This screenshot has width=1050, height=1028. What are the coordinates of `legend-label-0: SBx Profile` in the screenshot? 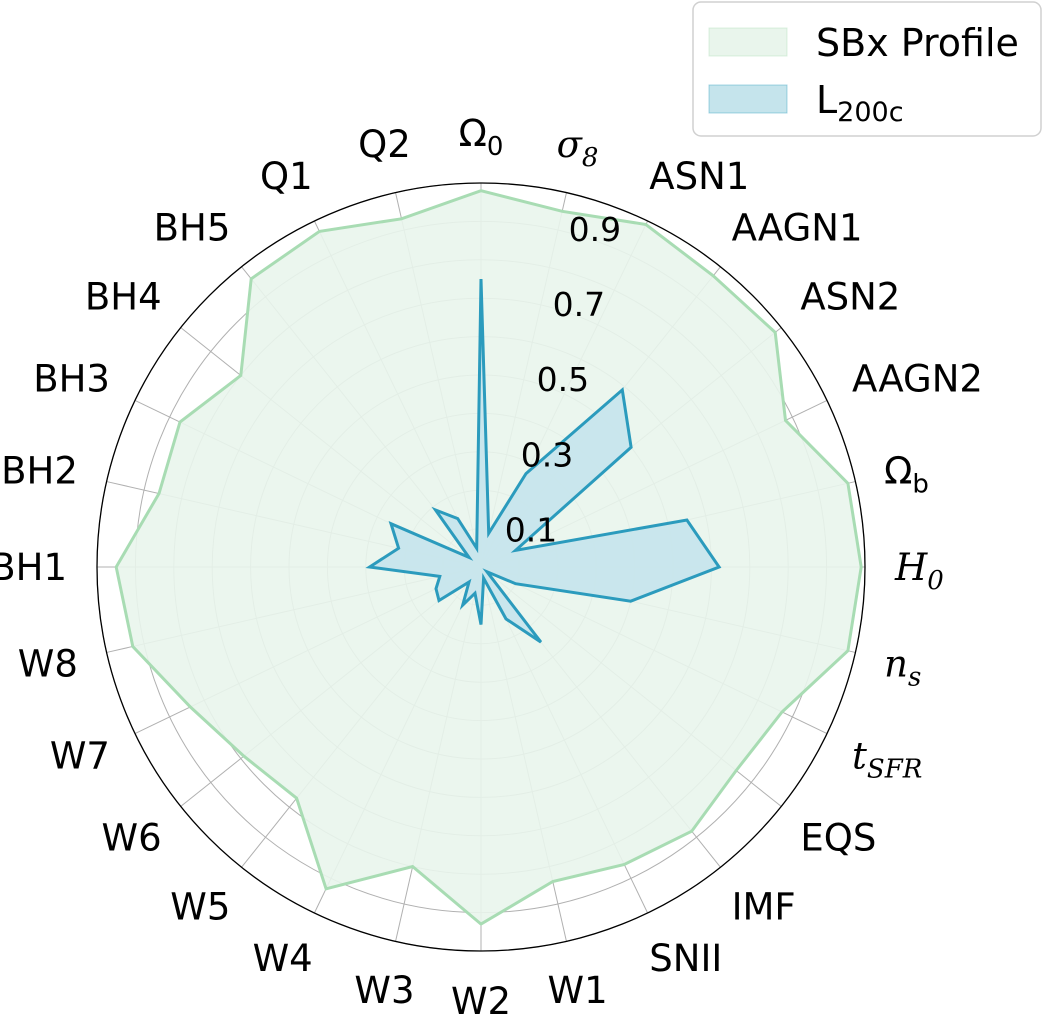 It's located at (917, 43).